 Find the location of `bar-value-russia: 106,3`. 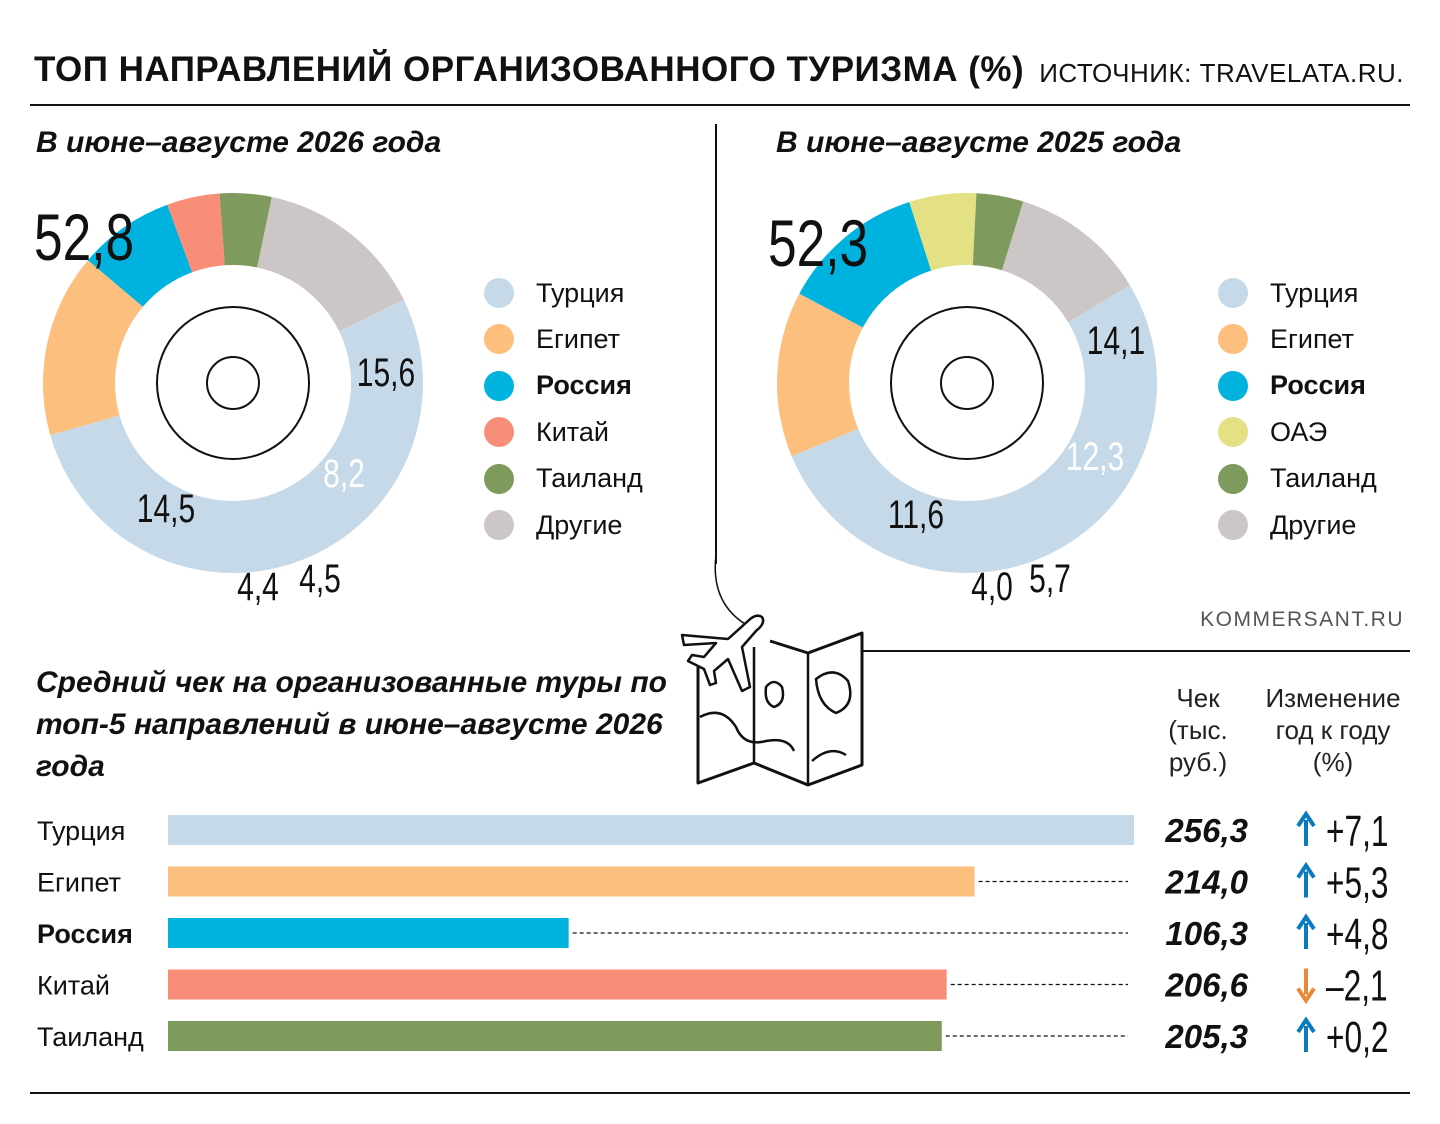

bar-value-russia: 106,3 is located at coordinates (1206, 933).